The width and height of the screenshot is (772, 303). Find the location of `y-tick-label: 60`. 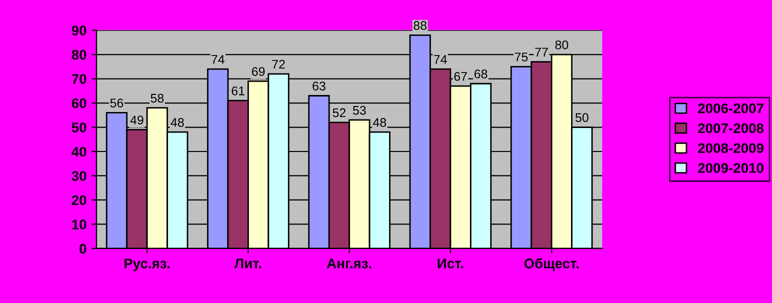

y-tick-label: 60 is located at coordinates (79, 103).